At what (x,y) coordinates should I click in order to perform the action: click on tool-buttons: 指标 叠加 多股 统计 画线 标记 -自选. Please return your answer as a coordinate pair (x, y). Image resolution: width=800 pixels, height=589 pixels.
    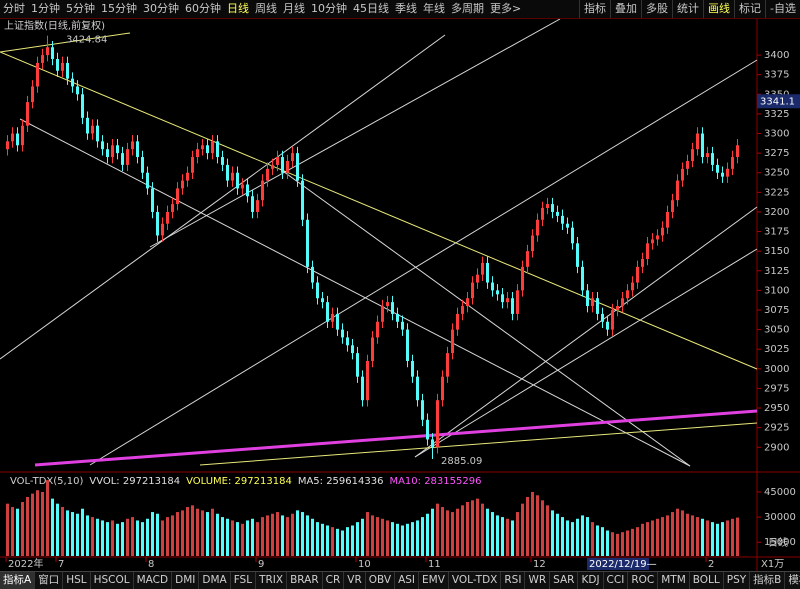
    Looking at the image, I should click on (689, 9).